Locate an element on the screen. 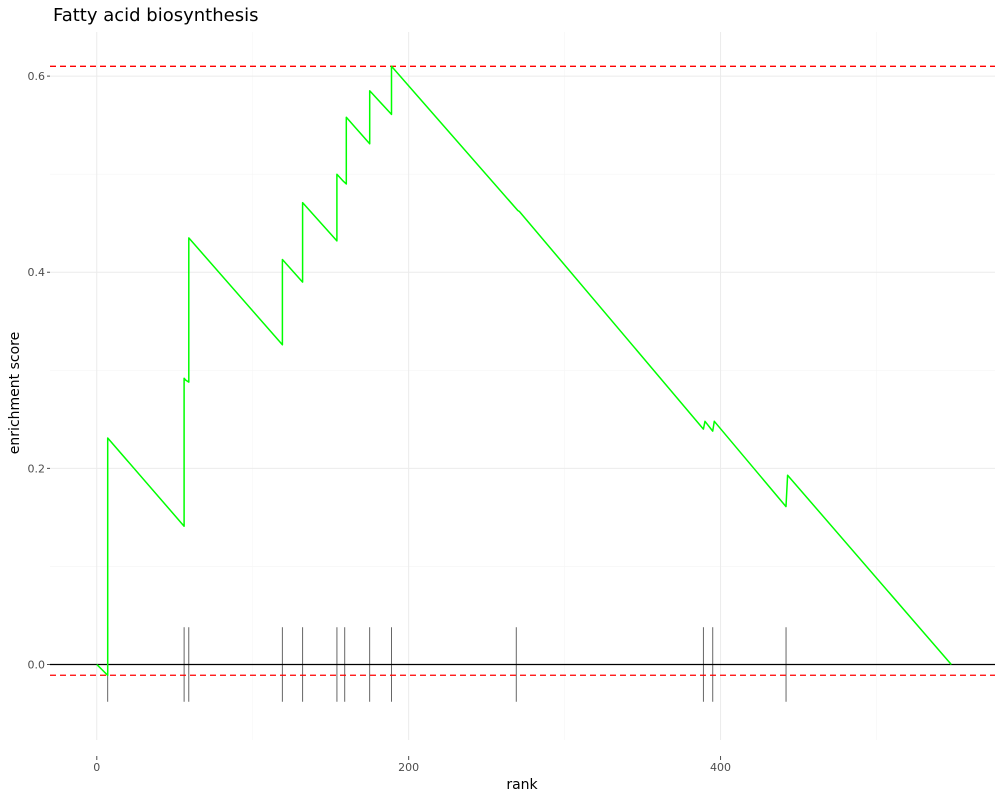 Image resolution: width=1000 pixels, height=800 pixels. x-axis-ticks: 0 200 400 is located at coordinates (412, 765).